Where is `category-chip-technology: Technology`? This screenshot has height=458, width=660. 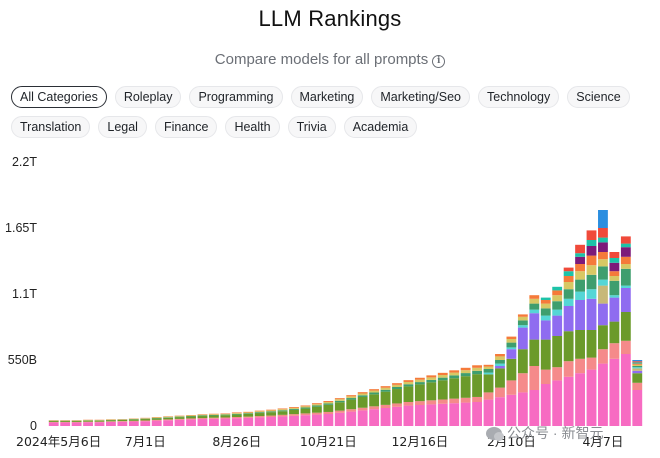 category-chip-technology: Technology is located at coordinates (519, 97).